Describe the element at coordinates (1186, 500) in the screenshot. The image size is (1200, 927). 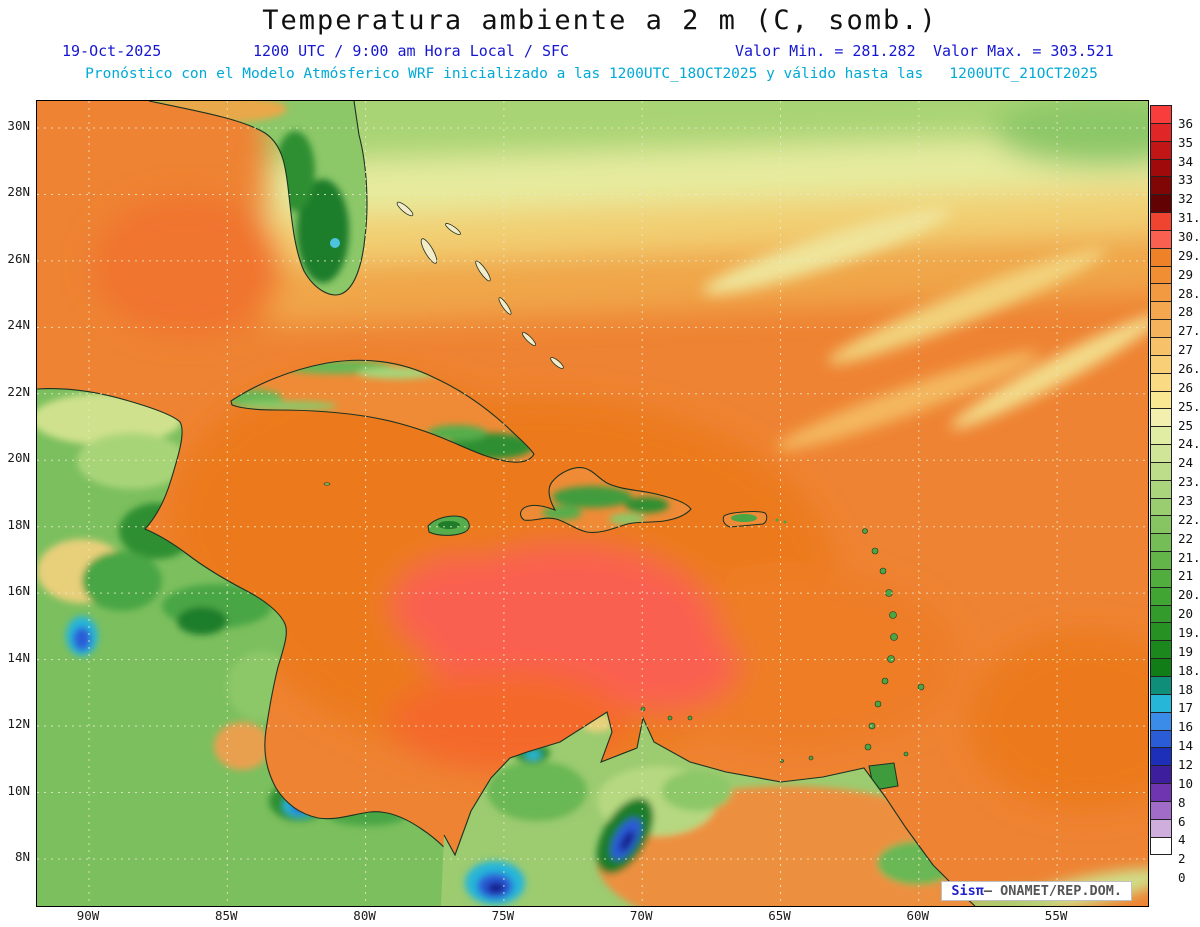
I see `colorbar-label: 23` at that location.